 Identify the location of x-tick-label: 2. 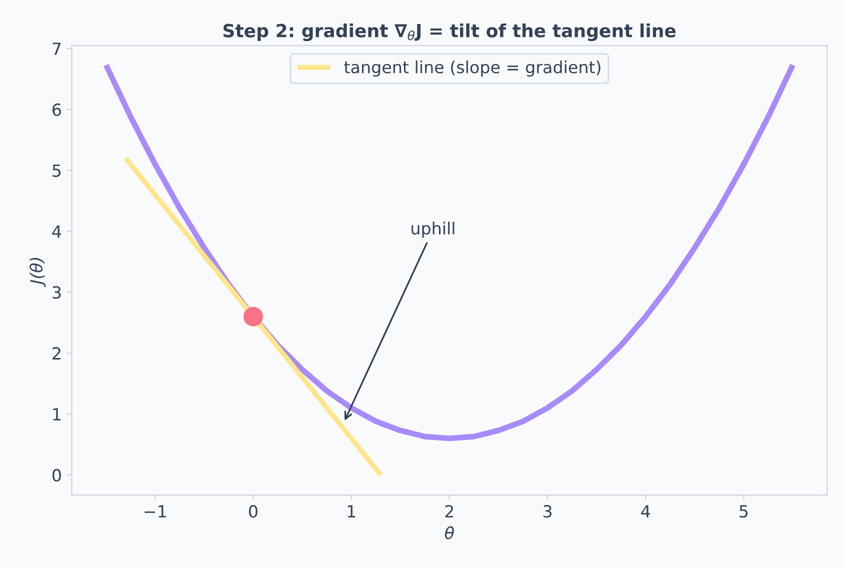
(449, 511).